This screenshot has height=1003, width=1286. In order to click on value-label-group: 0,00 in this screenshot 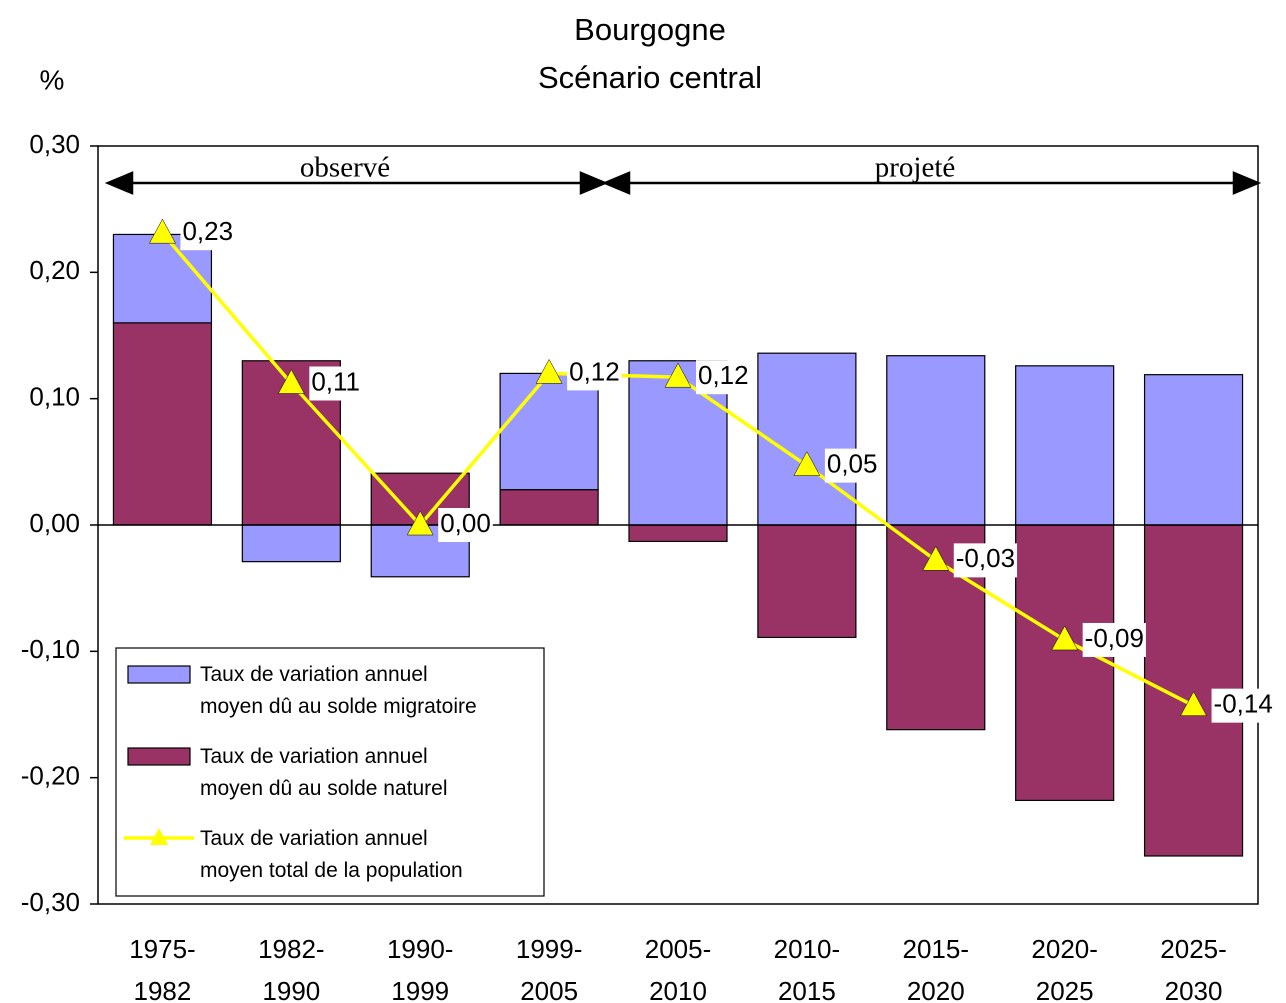, I will do `click(465, 525)`.